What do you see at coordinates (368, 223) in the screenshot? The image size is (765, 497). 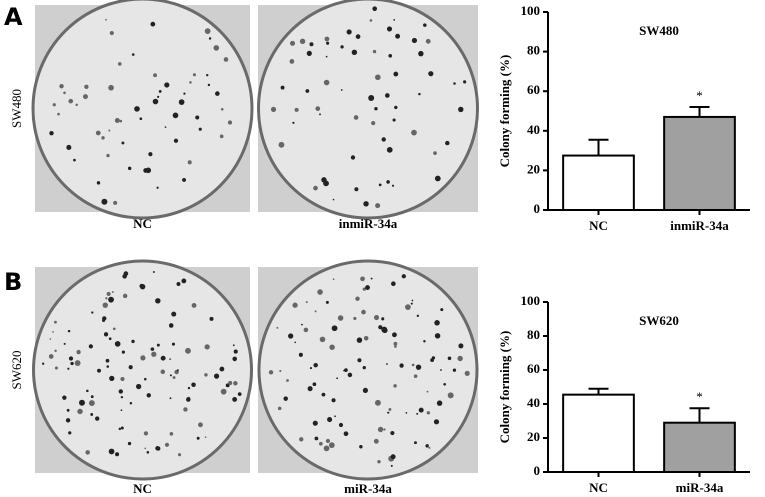 I see `image-caption: inmiR-34a` at bounding box center [368, 223].